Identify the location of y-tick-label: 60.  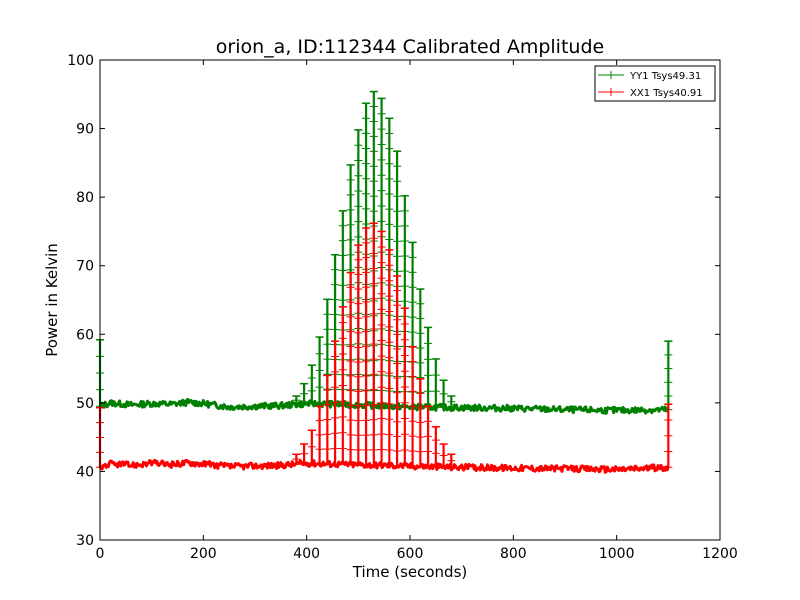
(85, 335).